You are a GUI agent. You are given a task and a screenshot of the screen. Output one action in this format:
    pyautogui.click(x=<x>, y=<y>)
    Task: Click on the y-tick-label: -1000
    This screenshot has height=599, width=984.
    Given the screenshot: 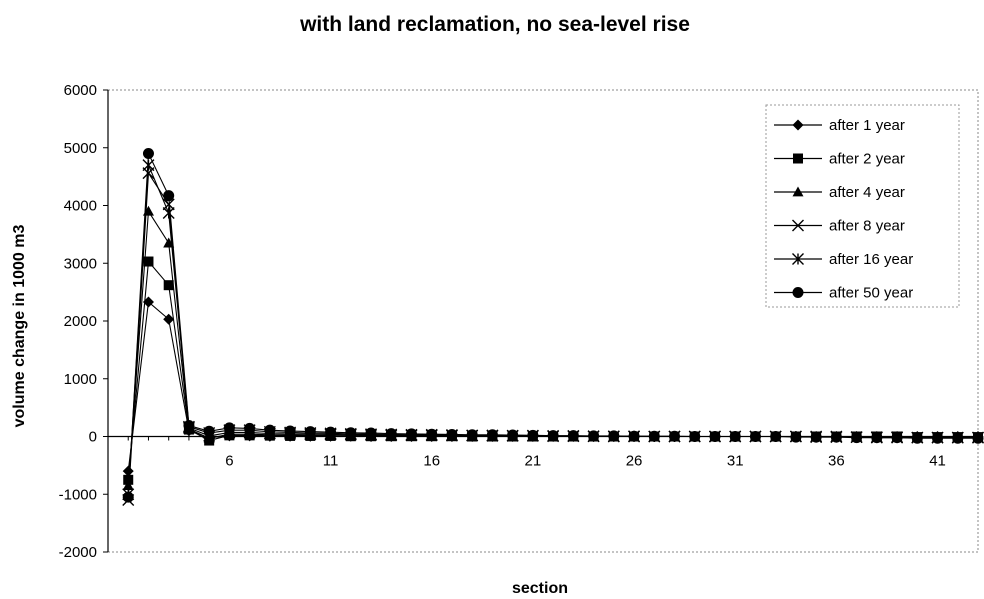 What is the action you would take?
    pyautogui.click(x=78, y=494)
    